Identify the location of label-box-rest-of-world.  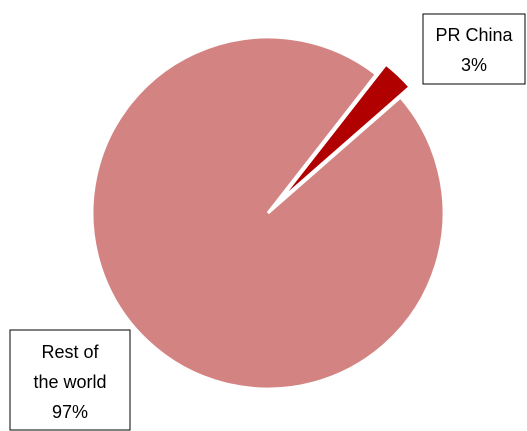
(70, 380).